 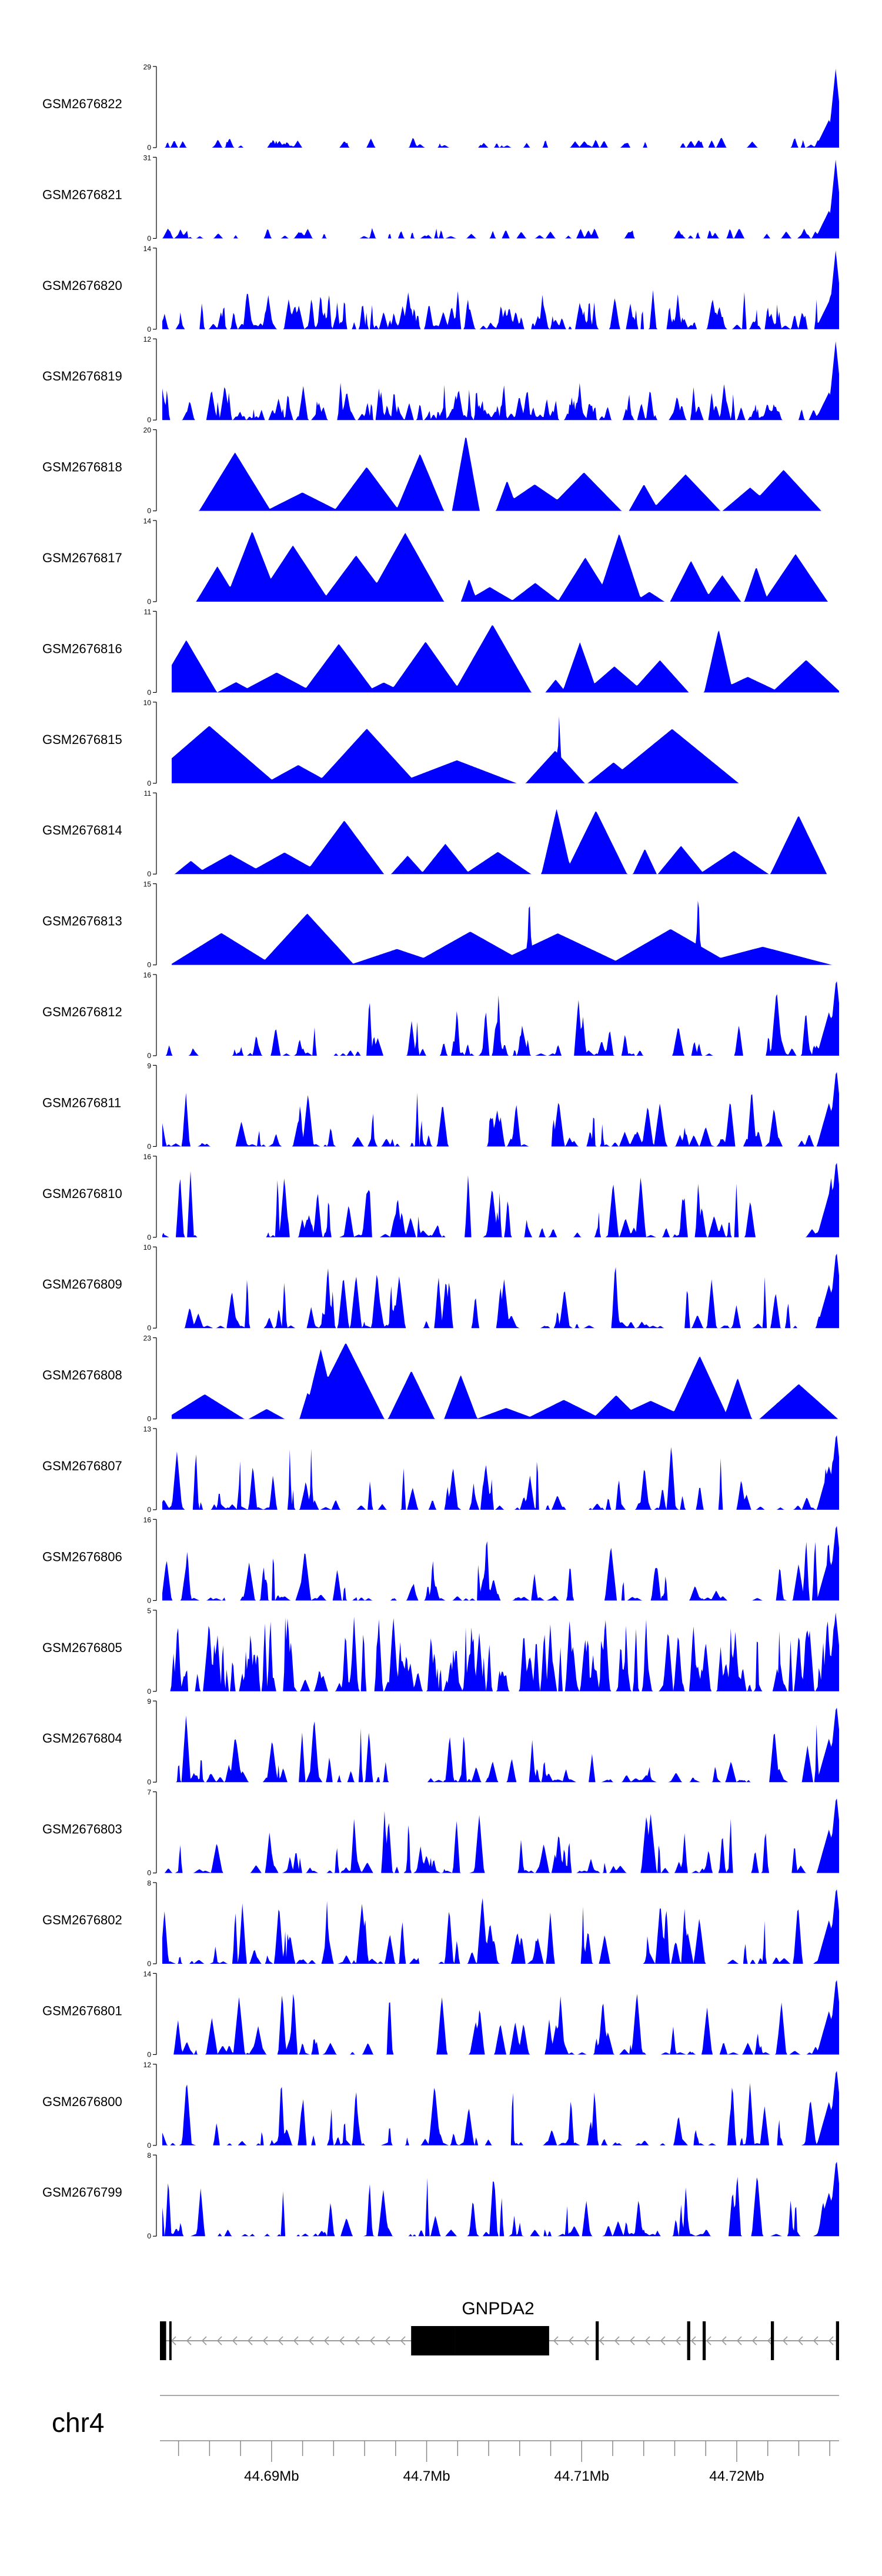 What do you see at coordinates (81, 1102) in the screenshot?
I see `track-label: GSM2676811` at bounding box center [81, 1102].